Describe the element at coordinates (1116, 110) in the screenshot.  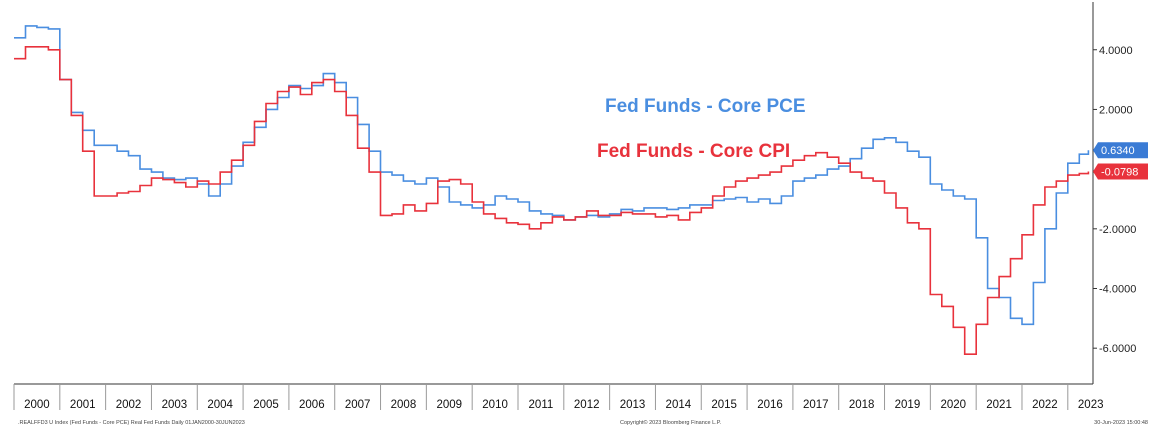
I see `y-tick-label: 2.0000` at that location.